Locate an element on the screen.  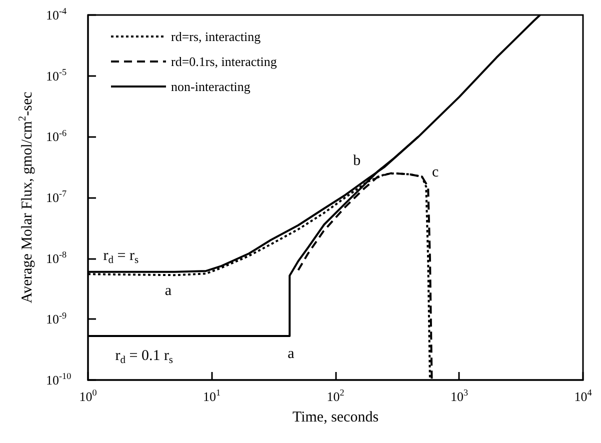
annotation: c is located at coordinates (435, 172).